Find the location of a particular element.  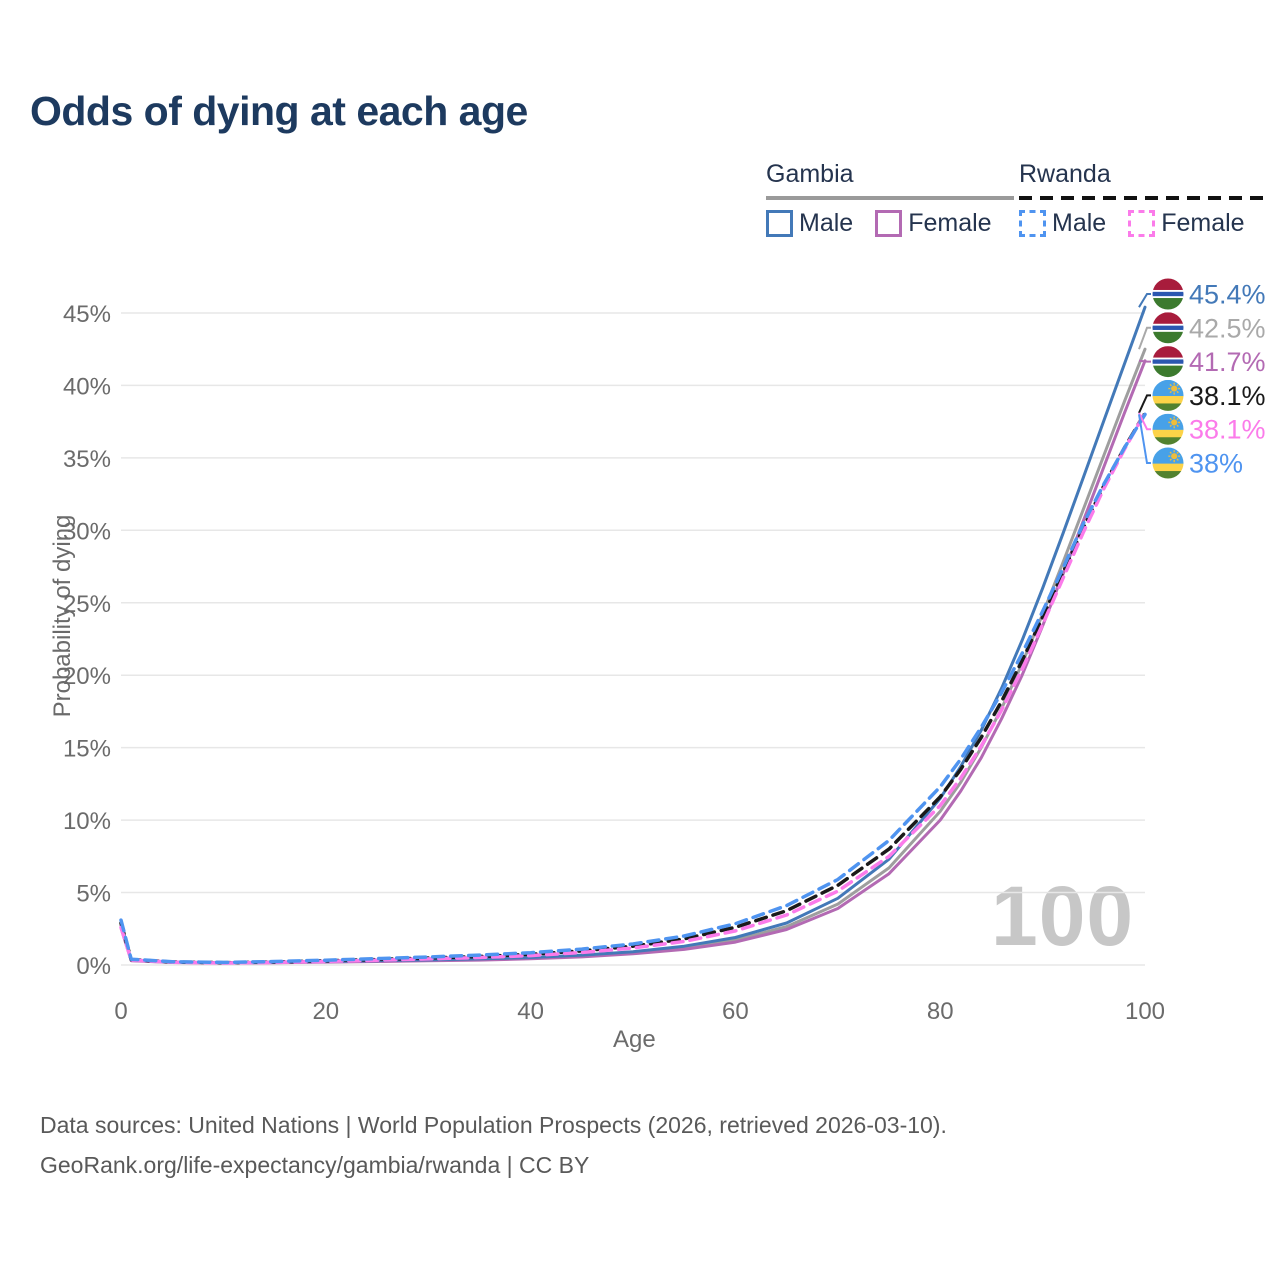

legend-gambia-line-sample is located at coordinates (890, 198).